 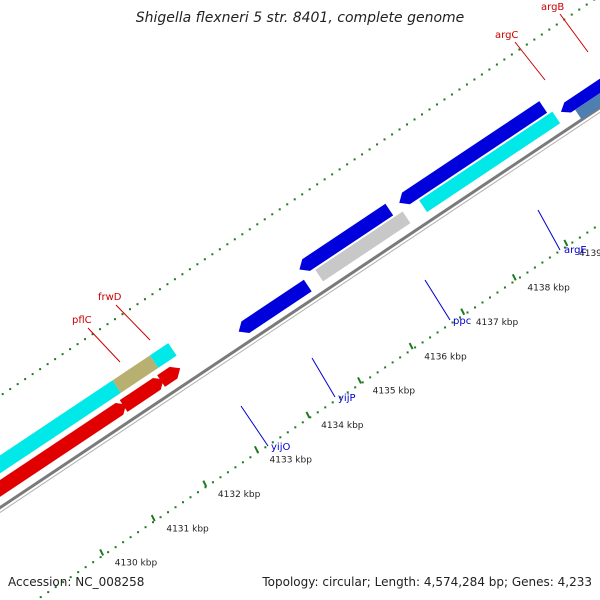 What do you see at coordinates (548, 289) in the screenshot?
I see `scale-label: 4138 kbp` at bounding box center [548, 289].